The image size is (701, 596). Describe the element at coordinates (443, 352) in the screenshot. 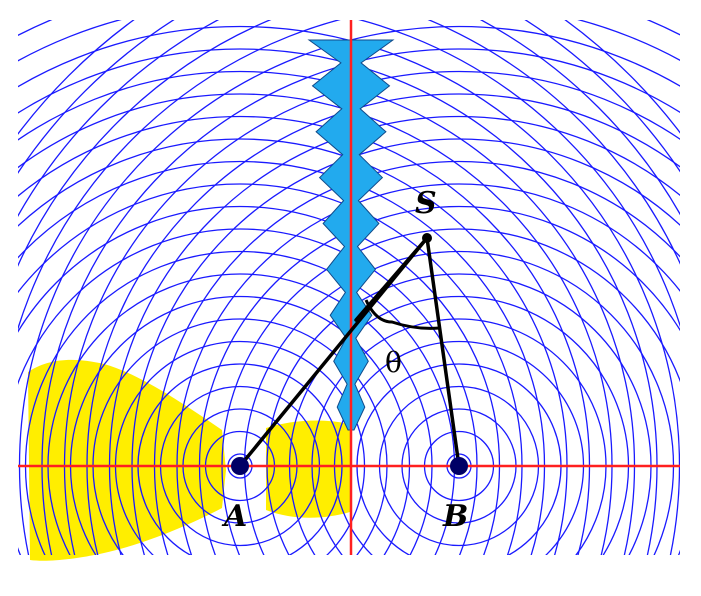

I see `path-line-b-to-s` at that location.